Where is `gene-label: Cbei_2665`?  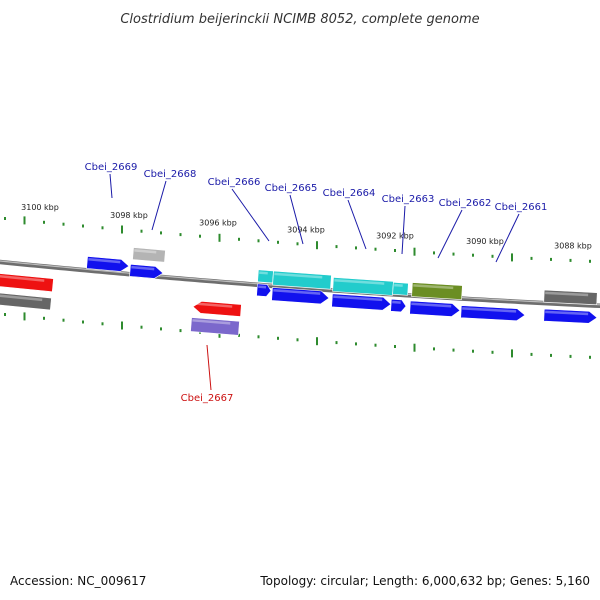 gene-label: Cbei_2665 is located at coordinates (291, 188).